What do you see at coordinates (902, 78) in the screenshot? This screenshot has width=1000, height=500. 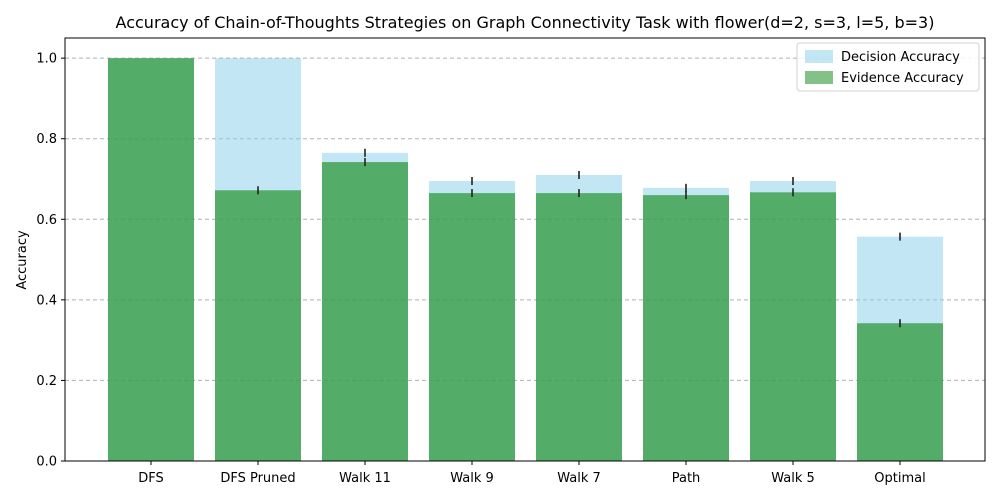 I see `legend-label: Evidence Accuracy` at bounding box center [902, 78].